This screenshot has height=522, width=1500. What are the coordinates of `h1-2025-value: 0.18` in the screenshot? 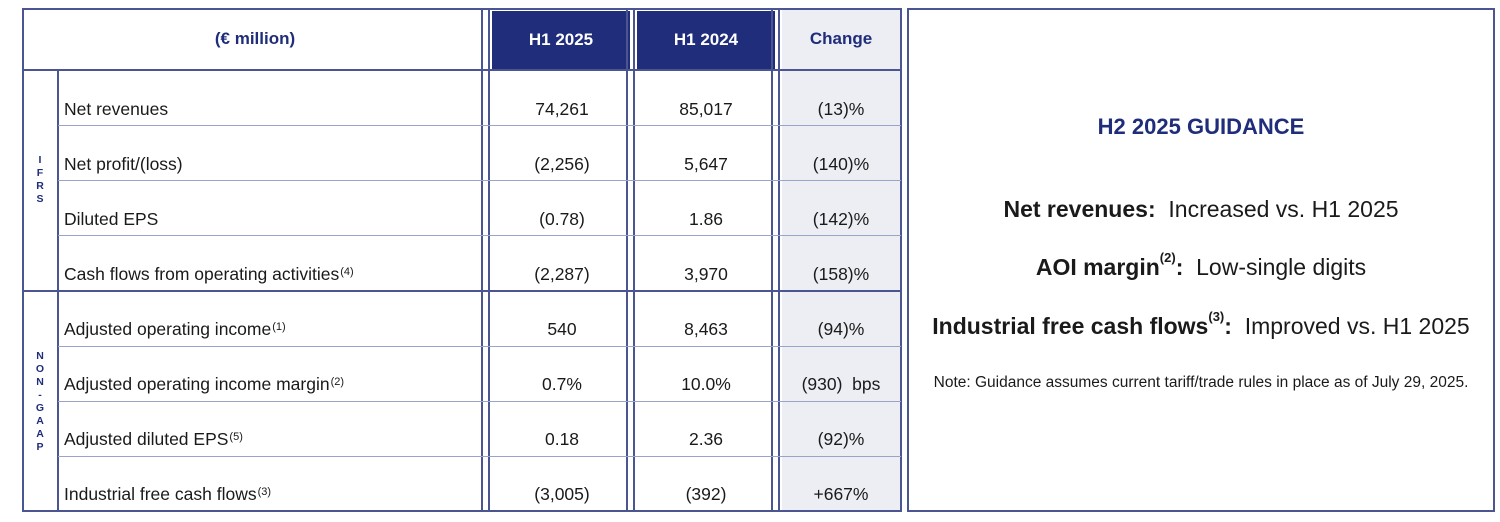 It's located at (562, 439).